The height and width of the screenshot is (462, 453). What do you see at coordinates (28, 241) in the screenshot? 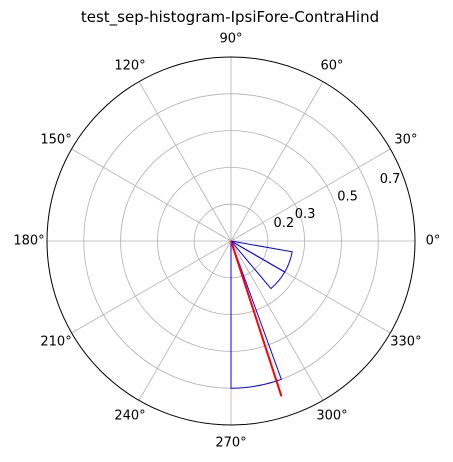
I see `theta-tick-label: 180°` at bounding box center [28, 241].